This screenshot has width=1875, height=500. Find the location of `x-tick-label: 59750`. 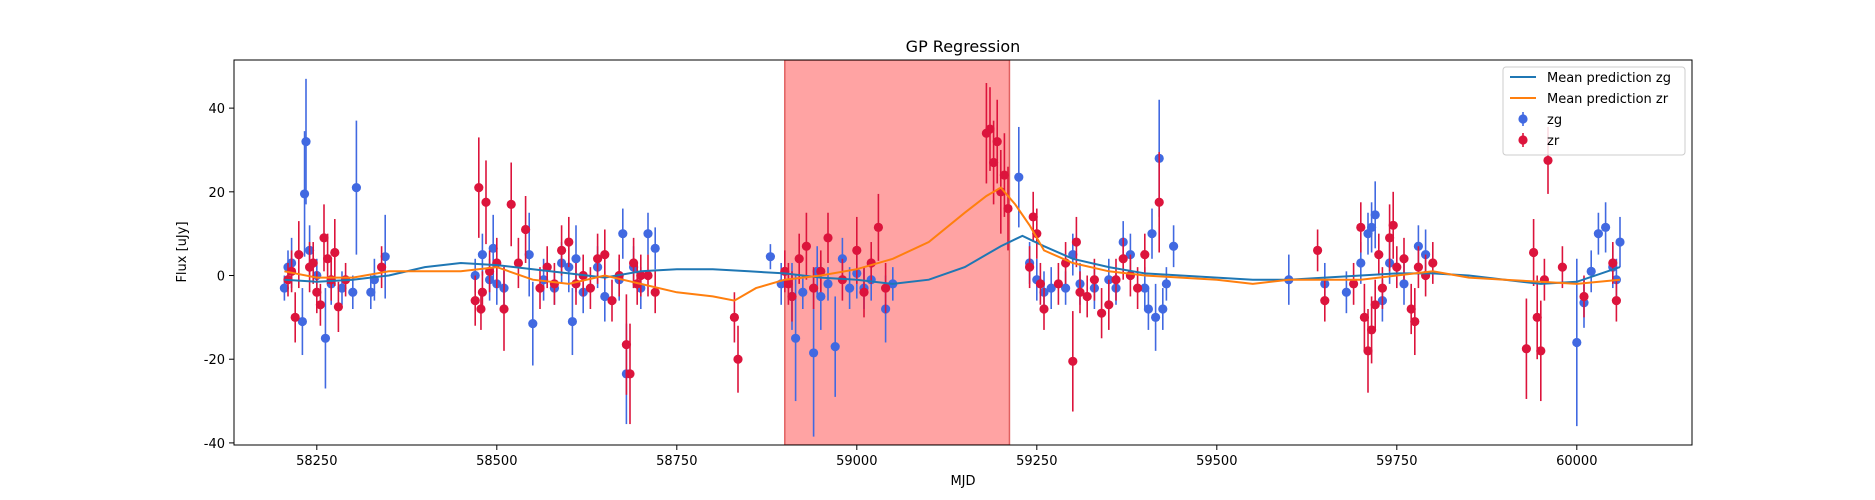

x-tick-label: 59750 is located at coordinates (1396, 461).